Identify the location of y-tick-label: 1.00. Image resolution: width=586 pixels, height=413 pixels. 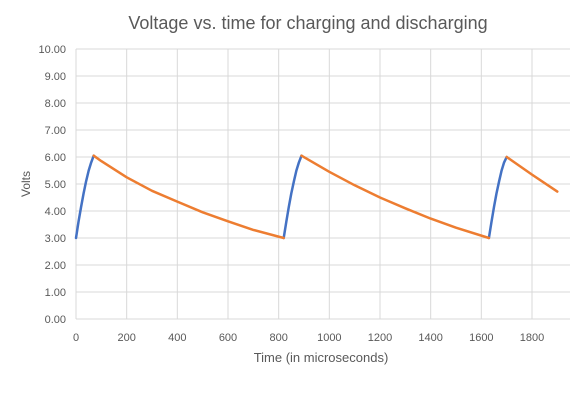
(55, 293).